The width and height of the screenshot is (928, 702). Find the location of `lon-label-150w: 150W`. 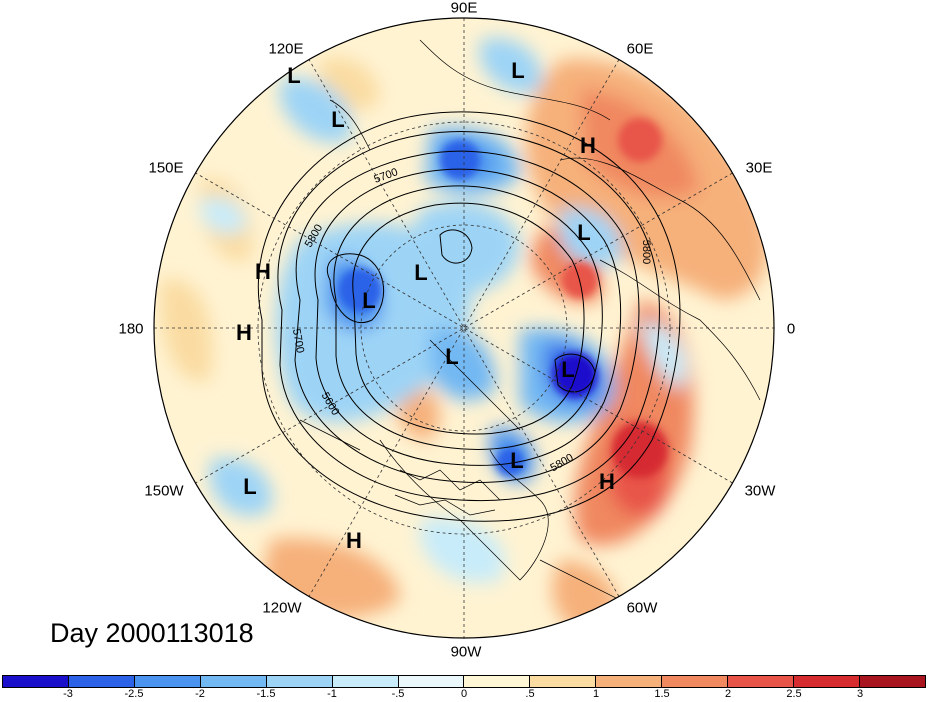

lon-label-150w: 150W is located at coordinates (164, 491).